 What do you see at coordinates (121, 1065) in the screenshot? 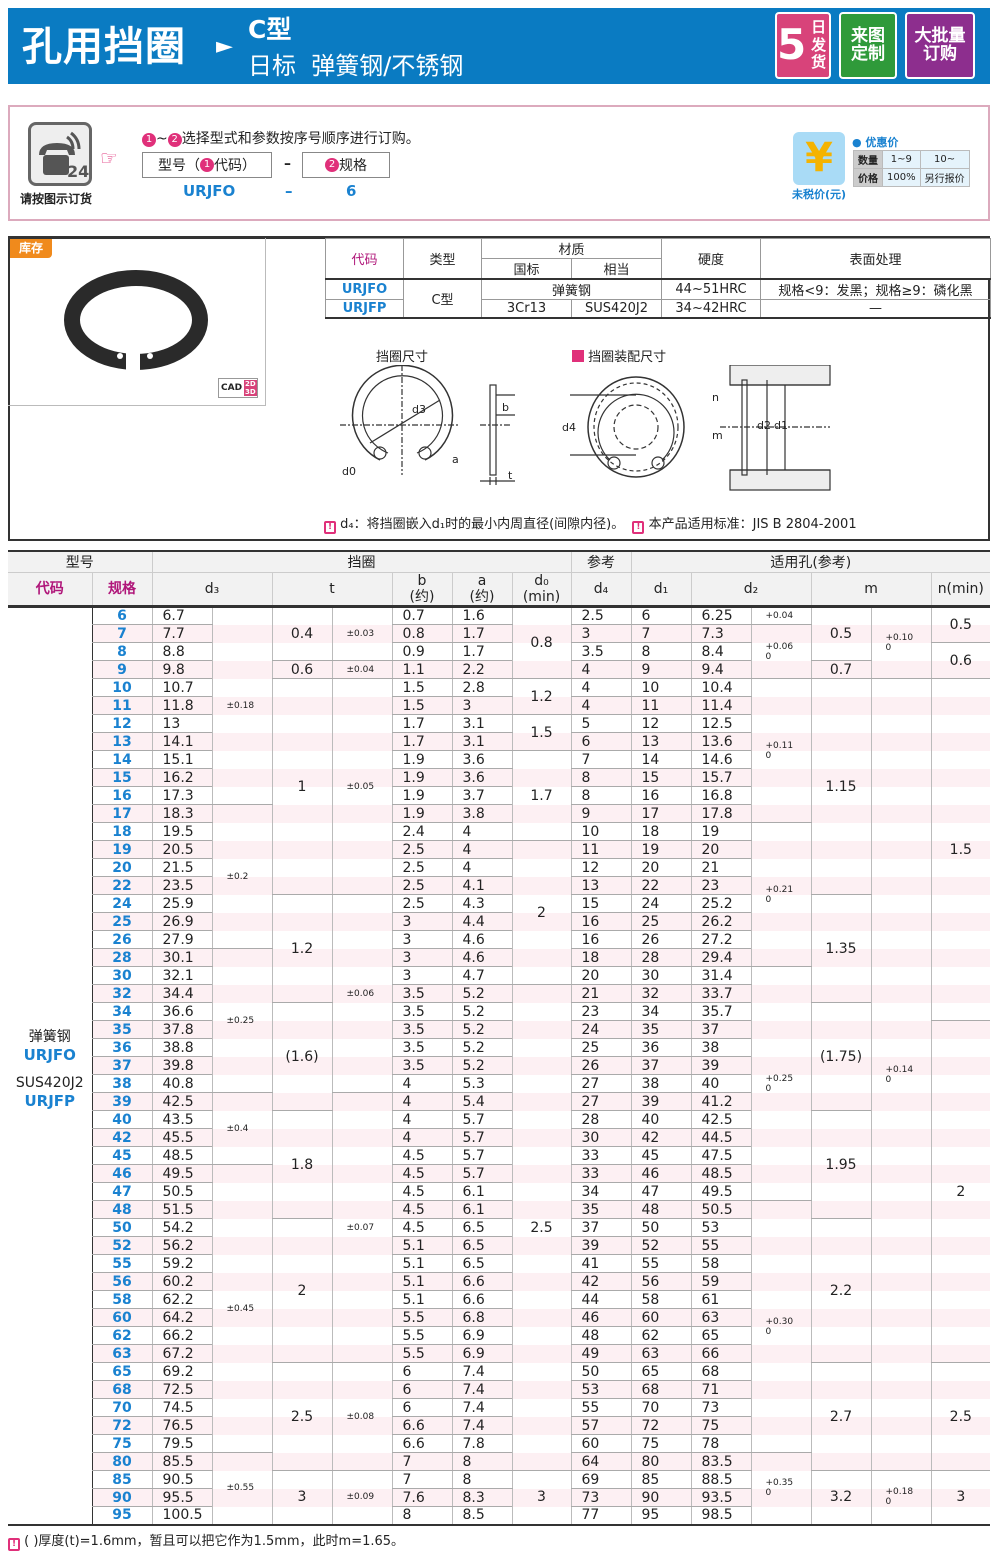
I see `spec-link: 37` at bounding box center [121, 1065].